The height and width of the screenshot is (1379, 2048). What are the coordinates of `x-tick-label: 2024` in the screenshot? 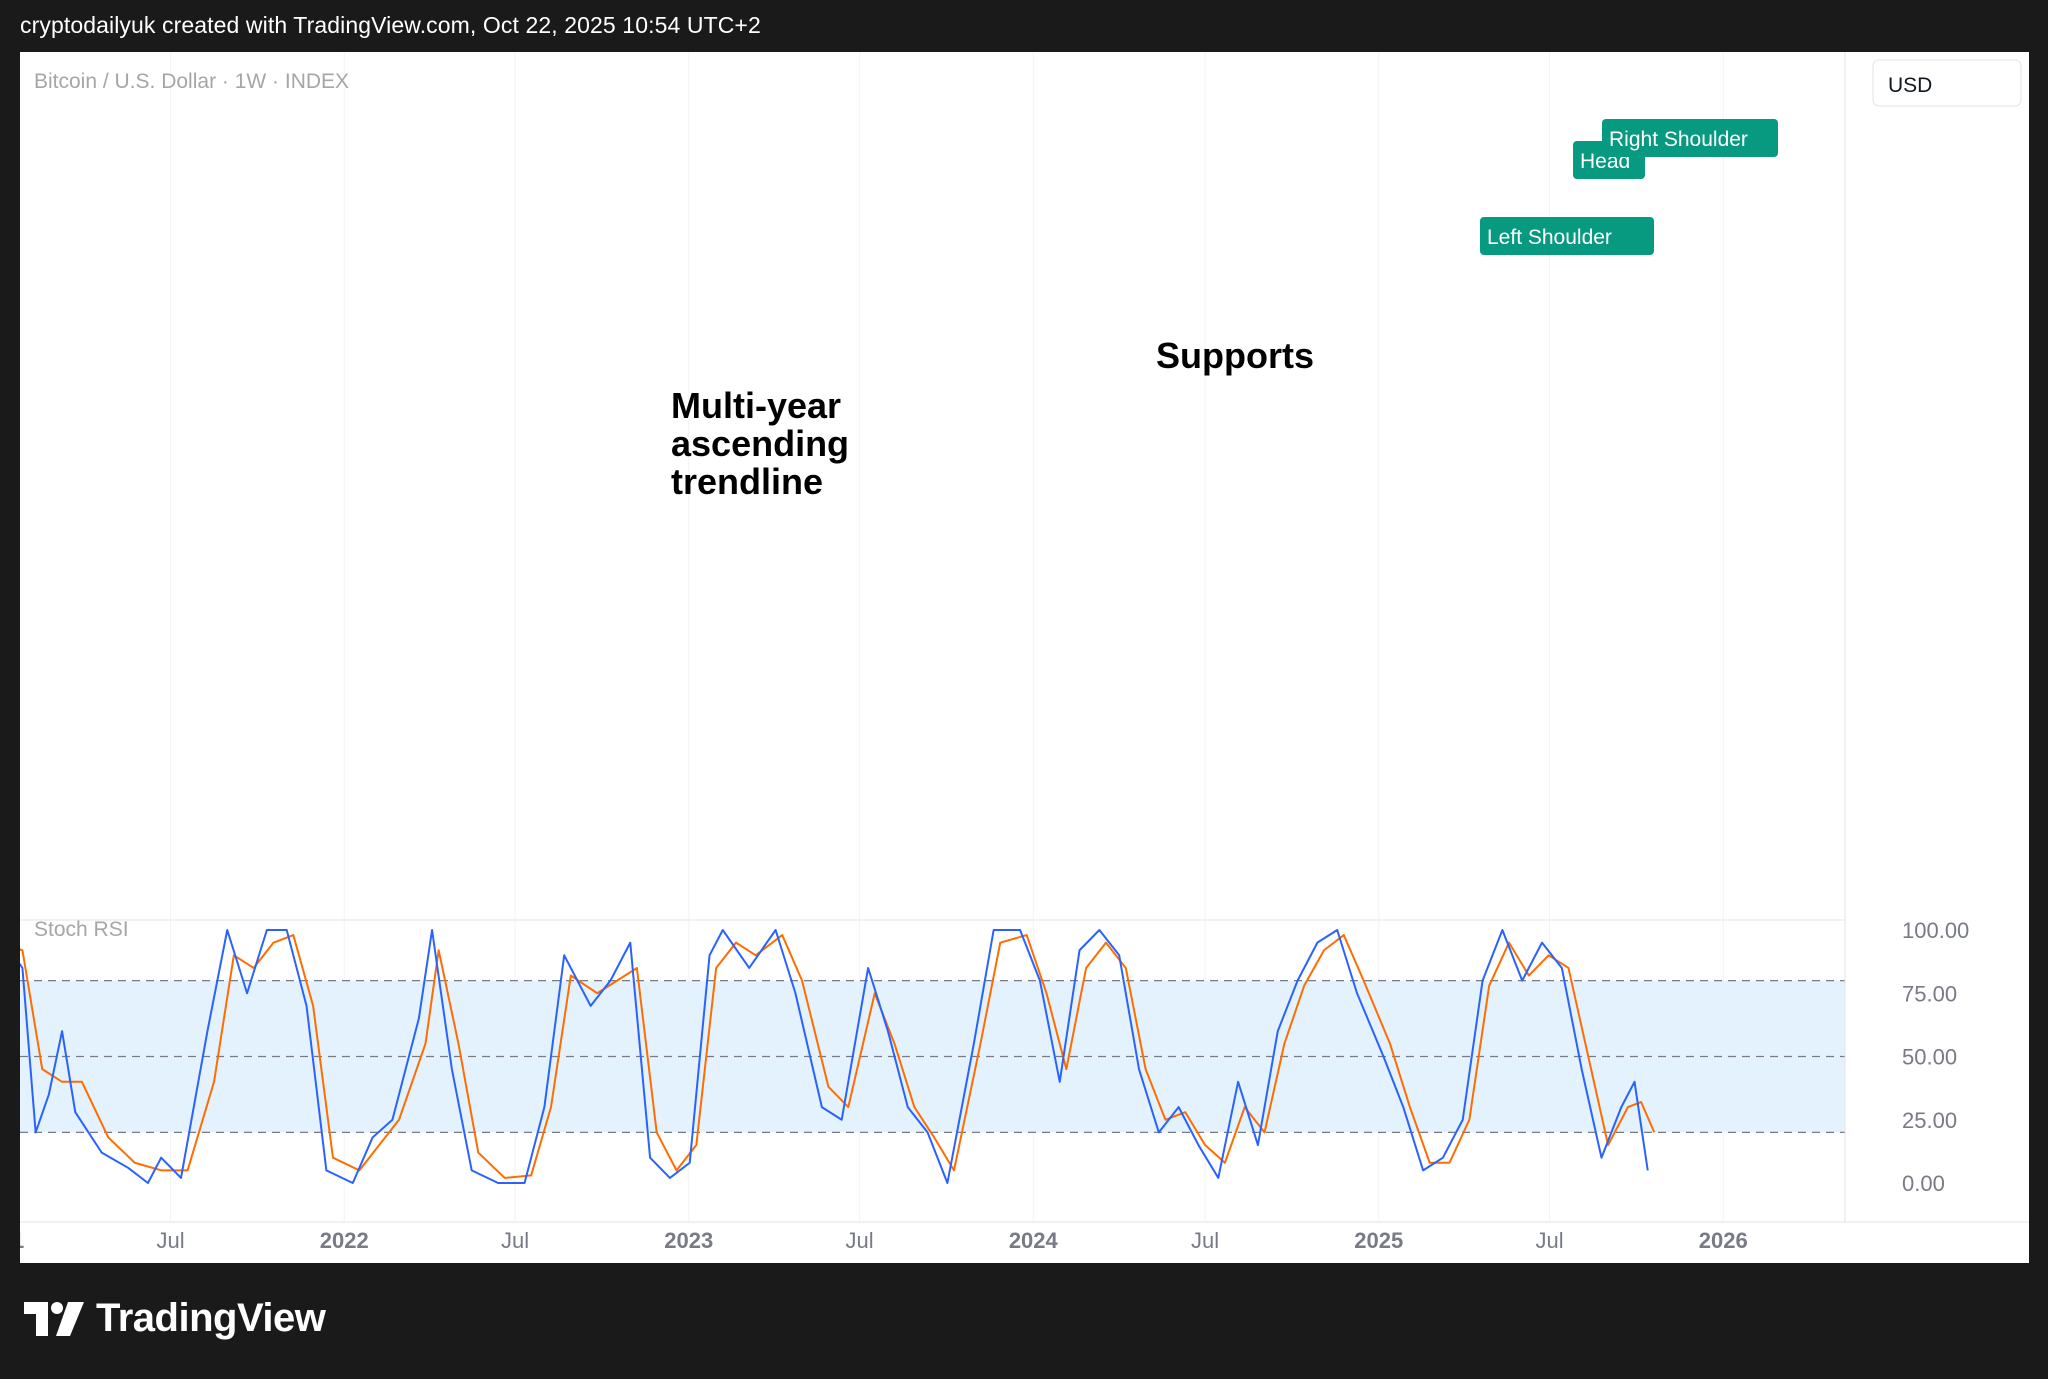 It's located at (1034, 1240).